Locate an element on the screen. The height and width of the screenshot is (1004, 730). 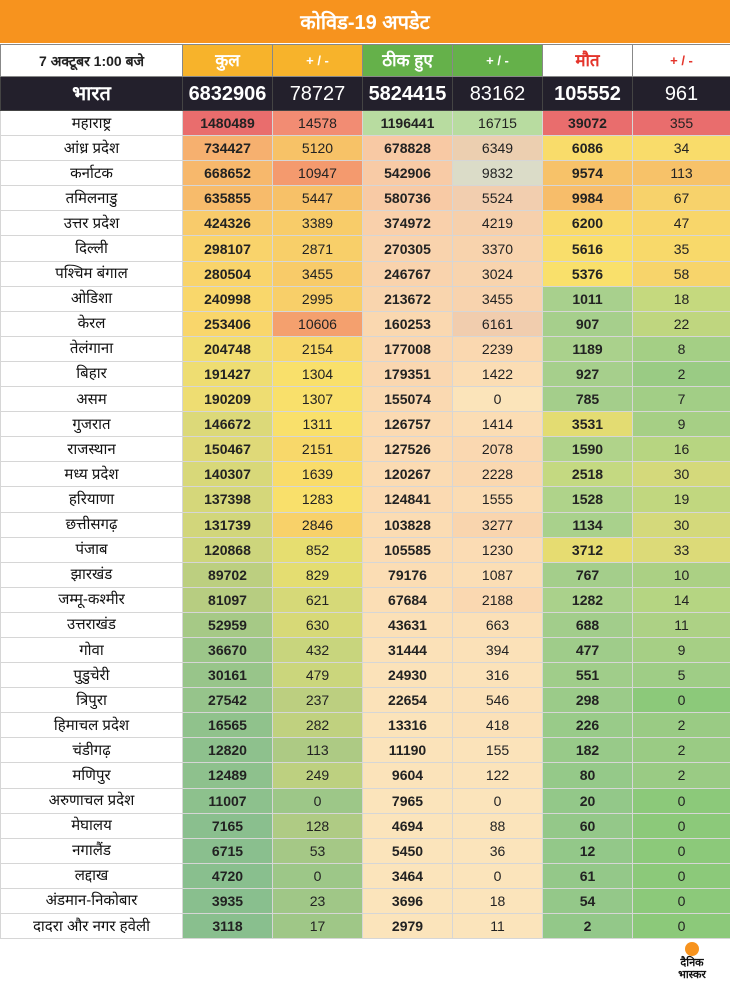
header-deaths-delta: + / - is located at coordinates (681, 60).